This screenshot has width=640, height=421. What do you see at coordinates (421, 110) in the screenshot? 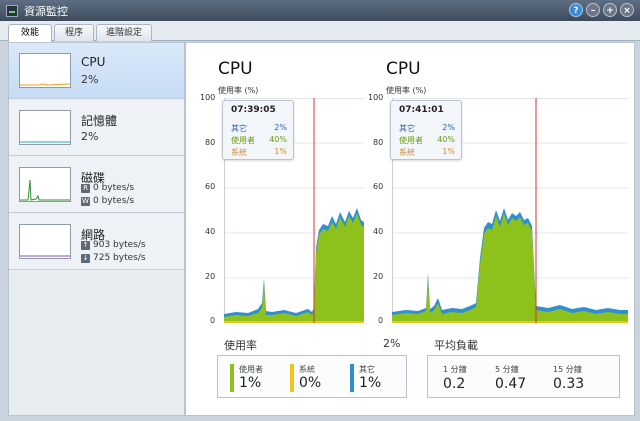
I see `tooltip-time: 07:41:01` at bounding box center [421, 110].